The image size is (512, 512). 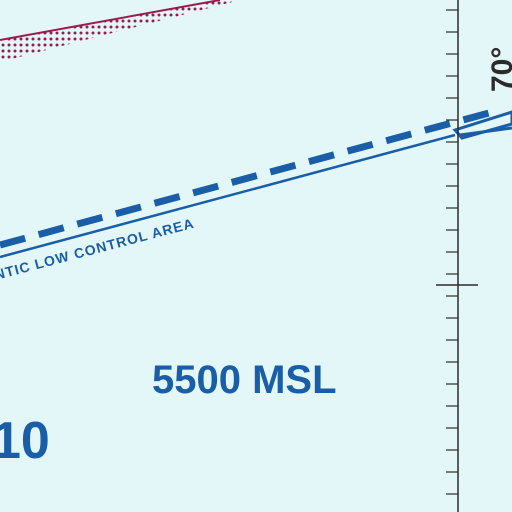 I want to click on longitude-label: 70°, so click(x=499, y=69).